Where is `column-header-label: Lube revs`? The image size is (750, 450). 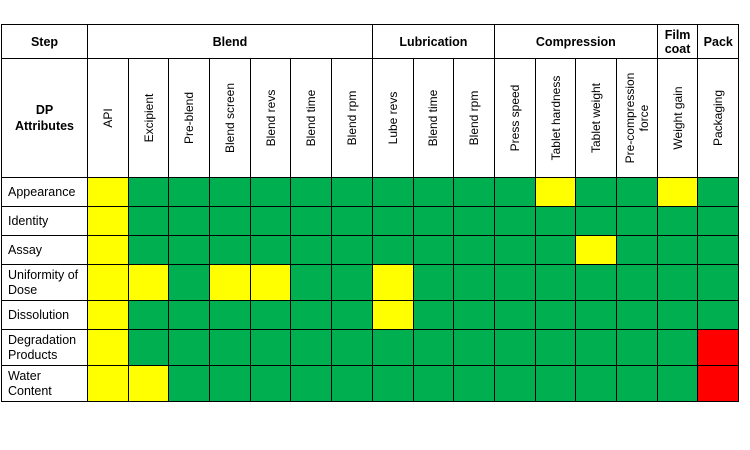 column-header-label: Lube revs is located at coordinates (392, 118).